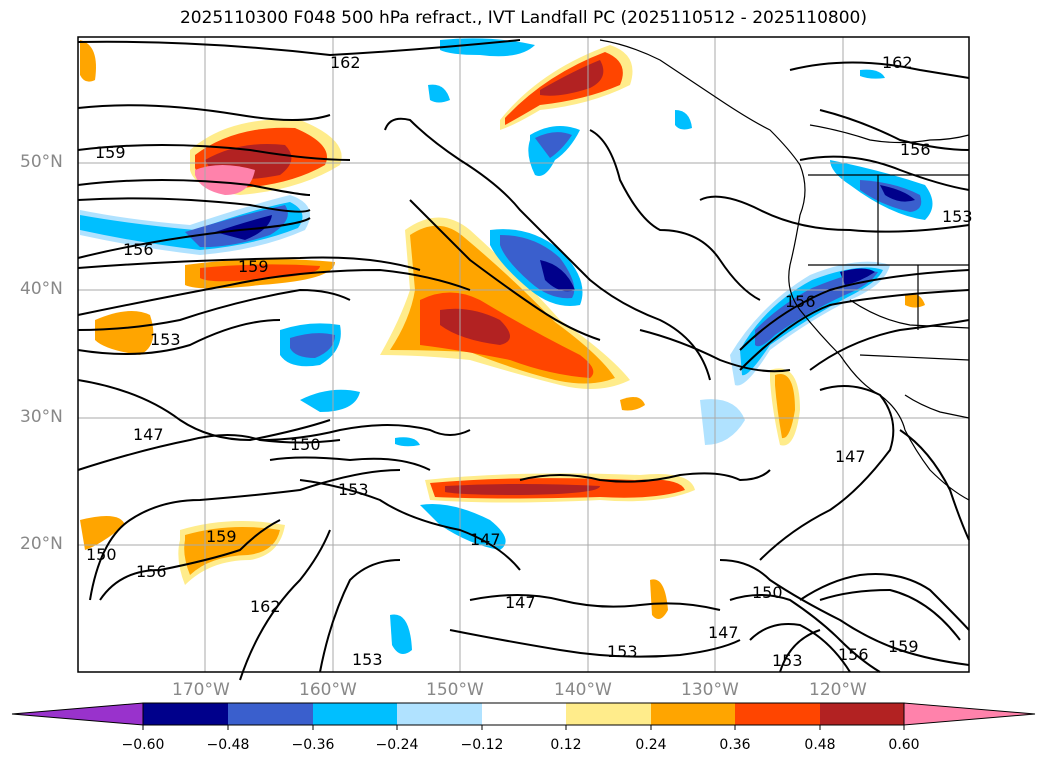  Describe the element at coordinates (41, 162) in the screenshot. I see `lat-label: 50°N` at that location.